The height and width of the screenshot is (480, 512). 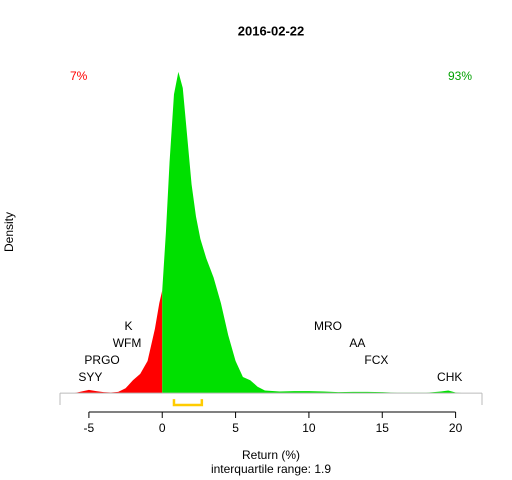 I want to click on y-axis-label: Density, so click(x=9, y=232).